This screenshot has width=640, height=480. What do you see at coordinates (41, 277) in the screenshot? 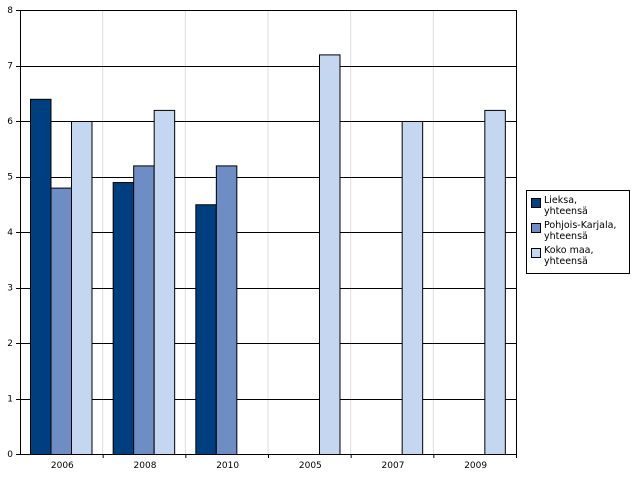
I see `bar-lieksa-2006` at bounding box center [41, 277].